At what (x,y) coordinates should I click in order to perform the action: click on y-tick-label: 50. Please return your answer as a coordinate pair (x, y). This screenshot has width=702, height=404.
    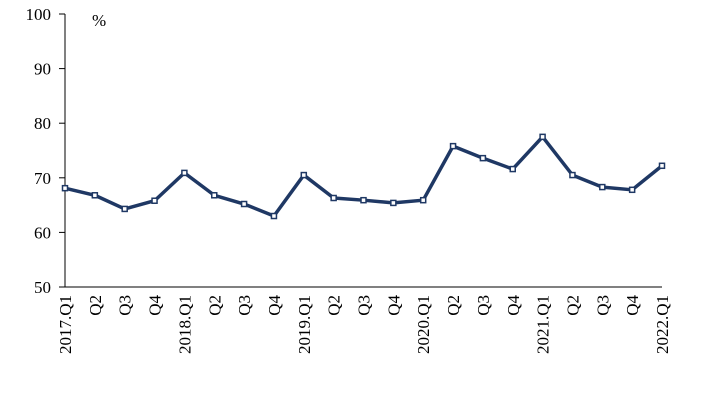
    Looking at the image, I should click on (42, 287).